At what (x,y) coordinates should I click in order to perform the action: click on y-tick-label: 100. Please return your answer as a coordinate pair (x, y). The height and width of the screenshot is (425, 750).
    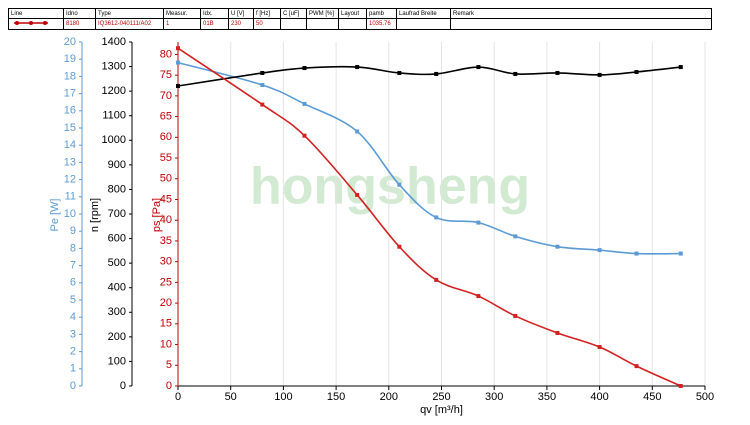
    Looking at the image, I should click on (117, 361).